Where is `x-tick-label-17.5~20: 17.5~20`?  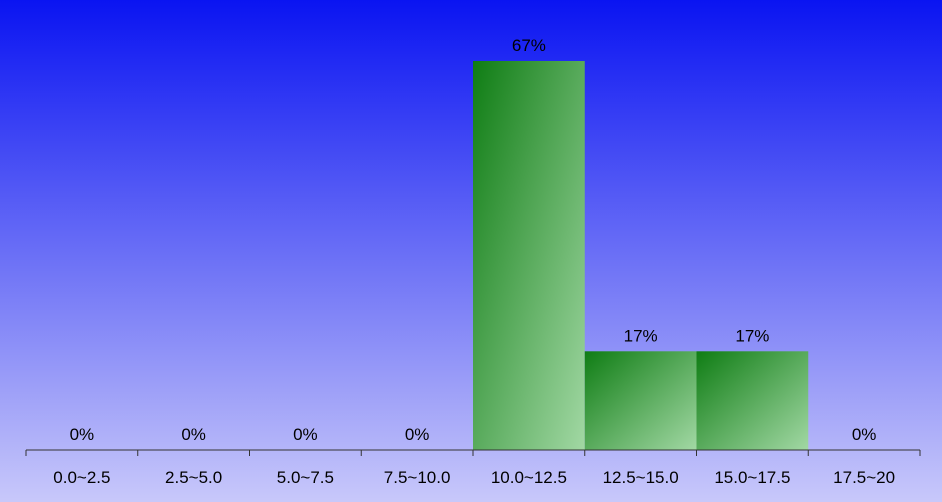 x-tick-label-17.5~20: 17.5~20 is located at coordinates (864, 477).